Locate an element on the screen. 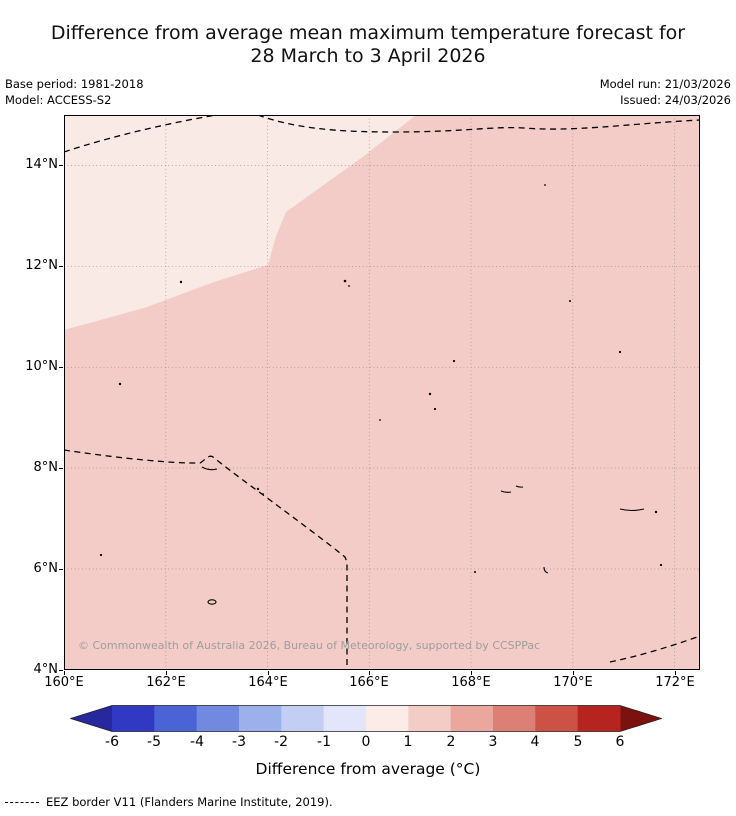 This screenshot has height=816, width=736. colorbar-tick-label: 2 is located at coordinates (451, 742).